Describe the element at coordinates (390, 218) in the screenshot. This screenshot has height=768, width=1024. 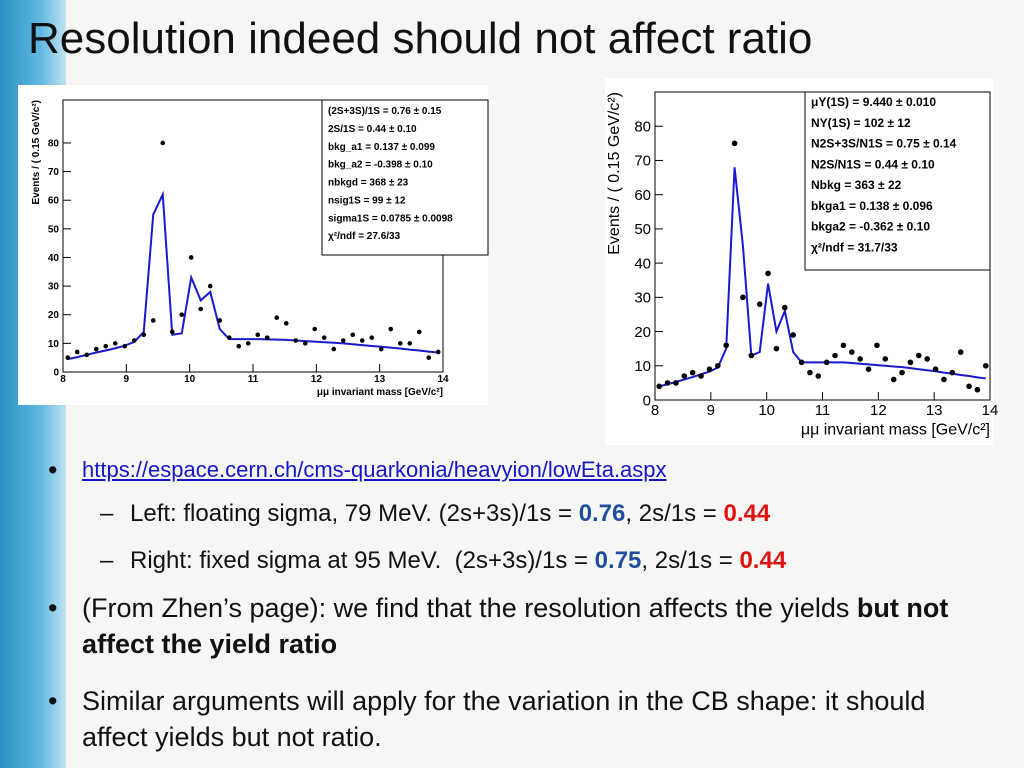
I see `stats-line: sigma1S = 0.0785 ± 0.0098` at that location.